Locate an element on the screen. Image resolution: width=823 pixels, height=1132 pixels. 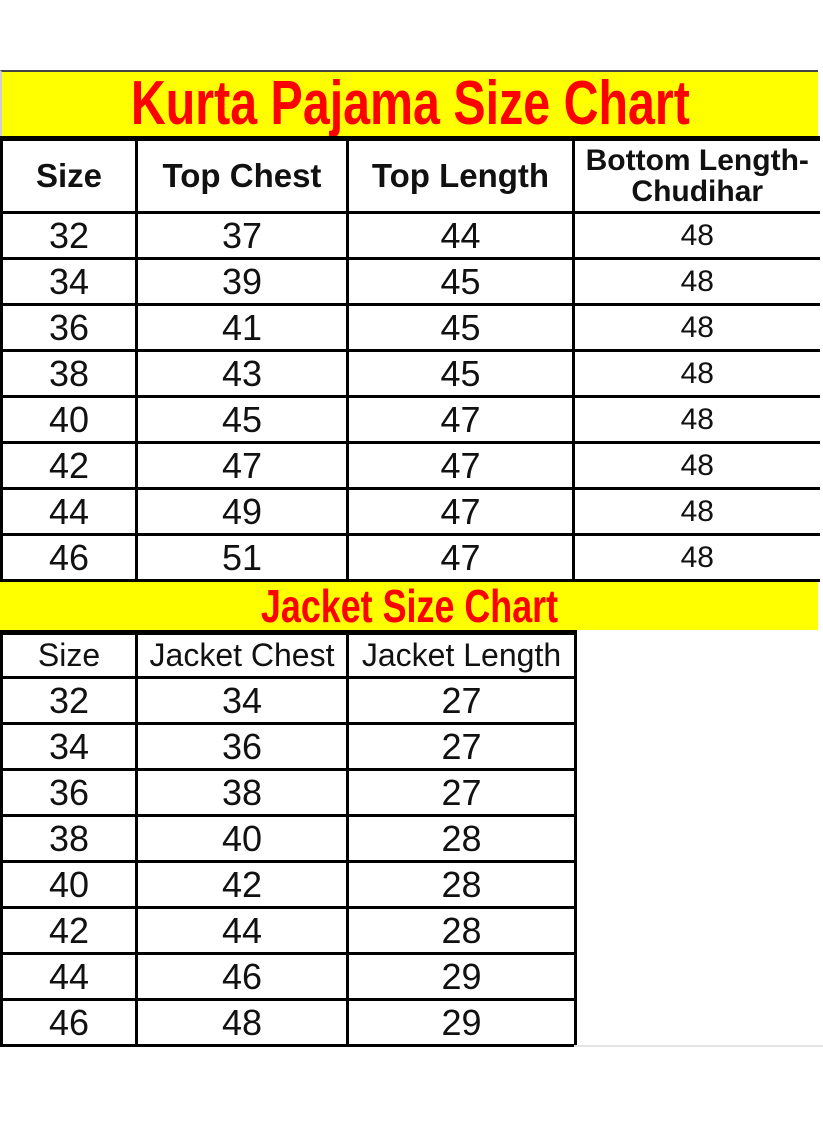
size-row: 38 40 28 is located at coordinates (288, 838).